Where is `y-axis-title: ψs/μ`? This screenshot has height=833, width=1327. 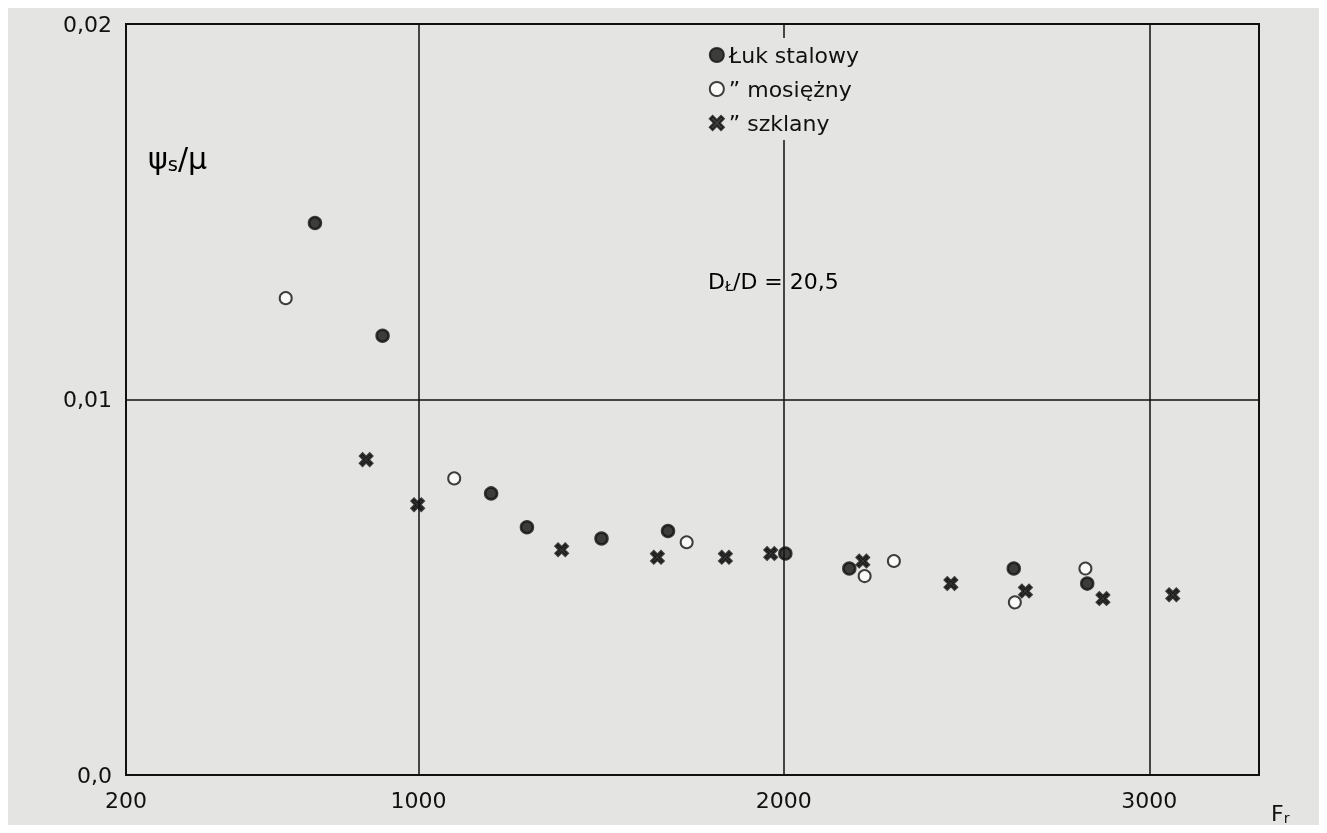
y-axis-title: ψs/μ is located at coordinates (178, 158).